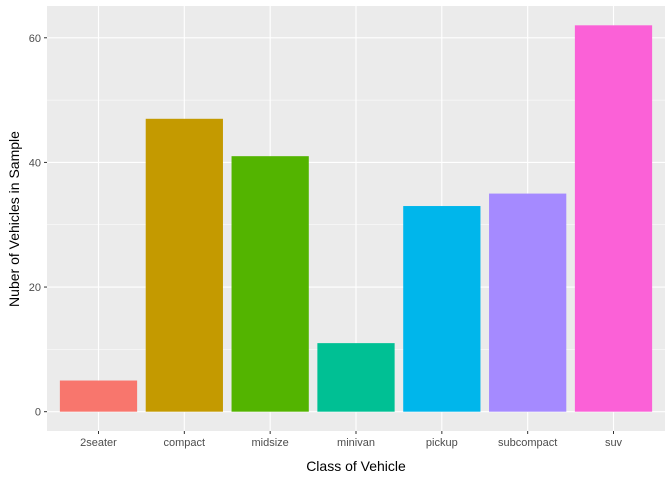  I want to click on bar-subcompact, so click(528, 302).